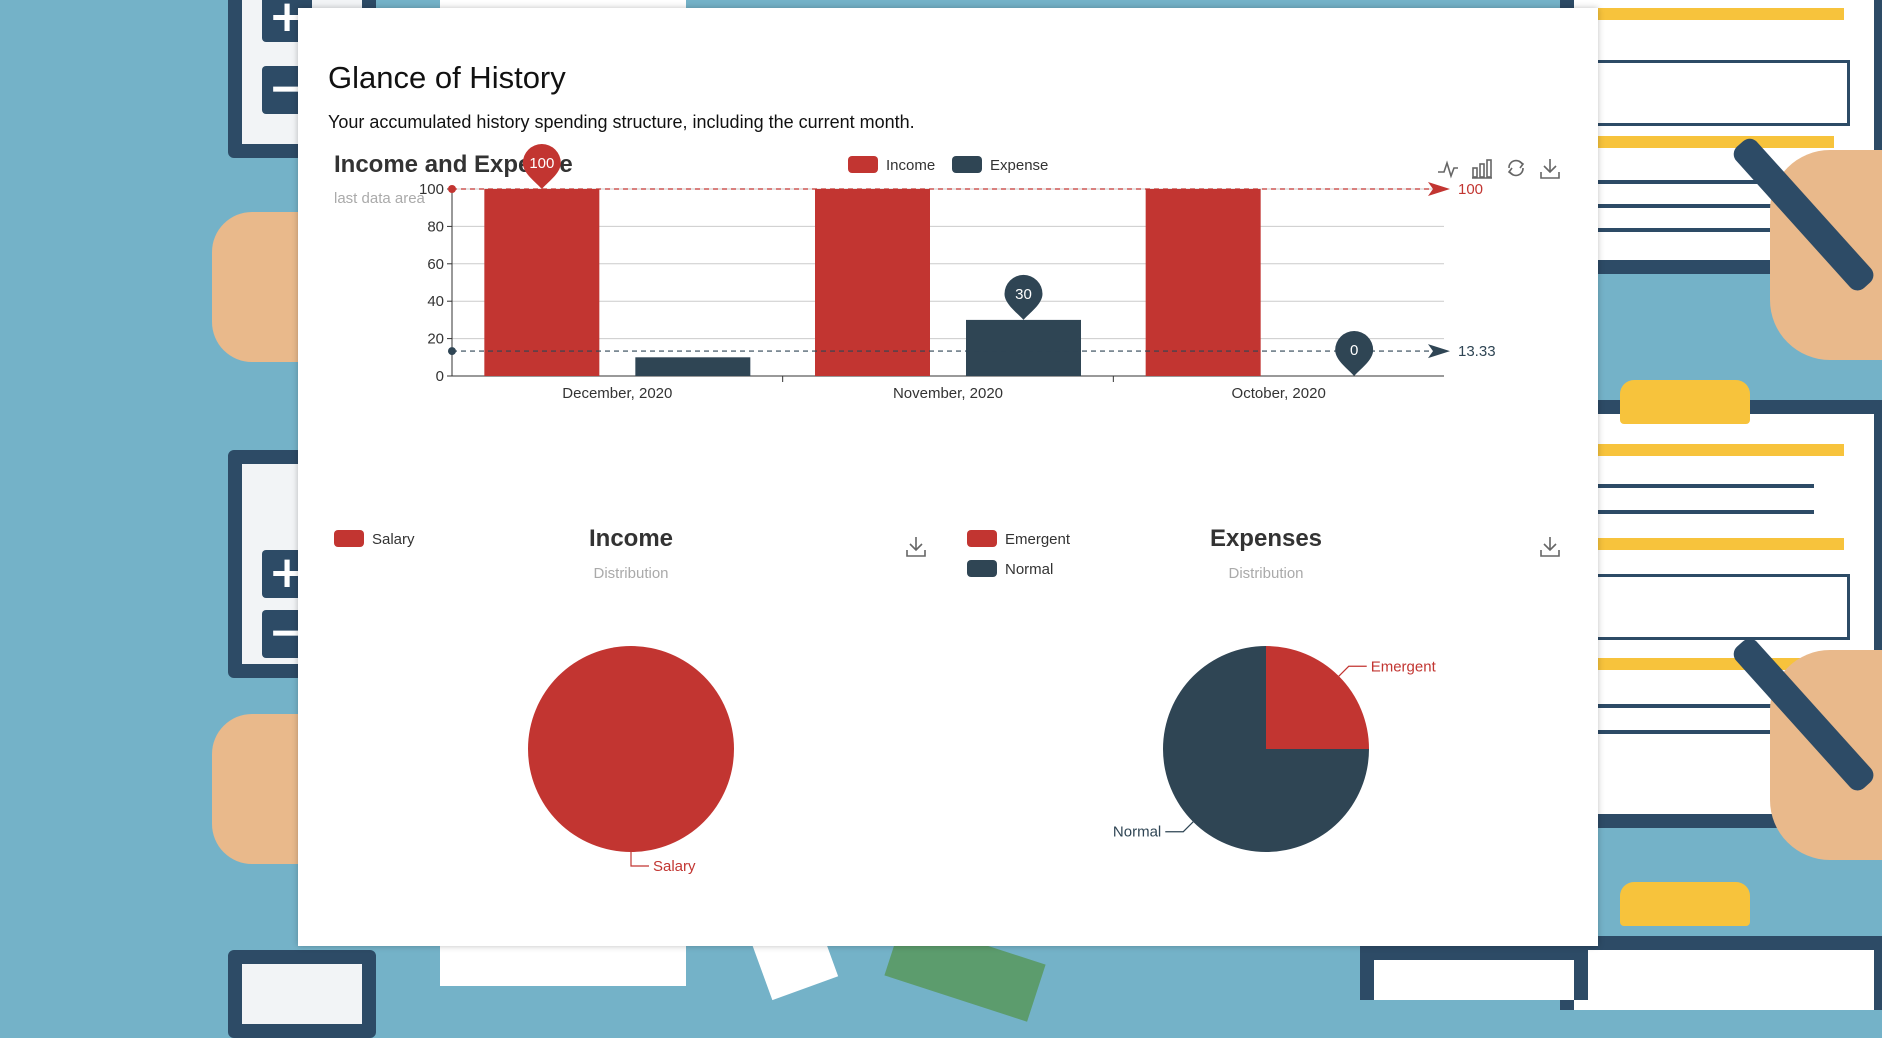 Image resolution: width=1882 pixels, height=1038 pixels. What do you see at coordinates (1516, 168) in the screenshot?
I see `restore-icon` at bounding box center [1516, 168].